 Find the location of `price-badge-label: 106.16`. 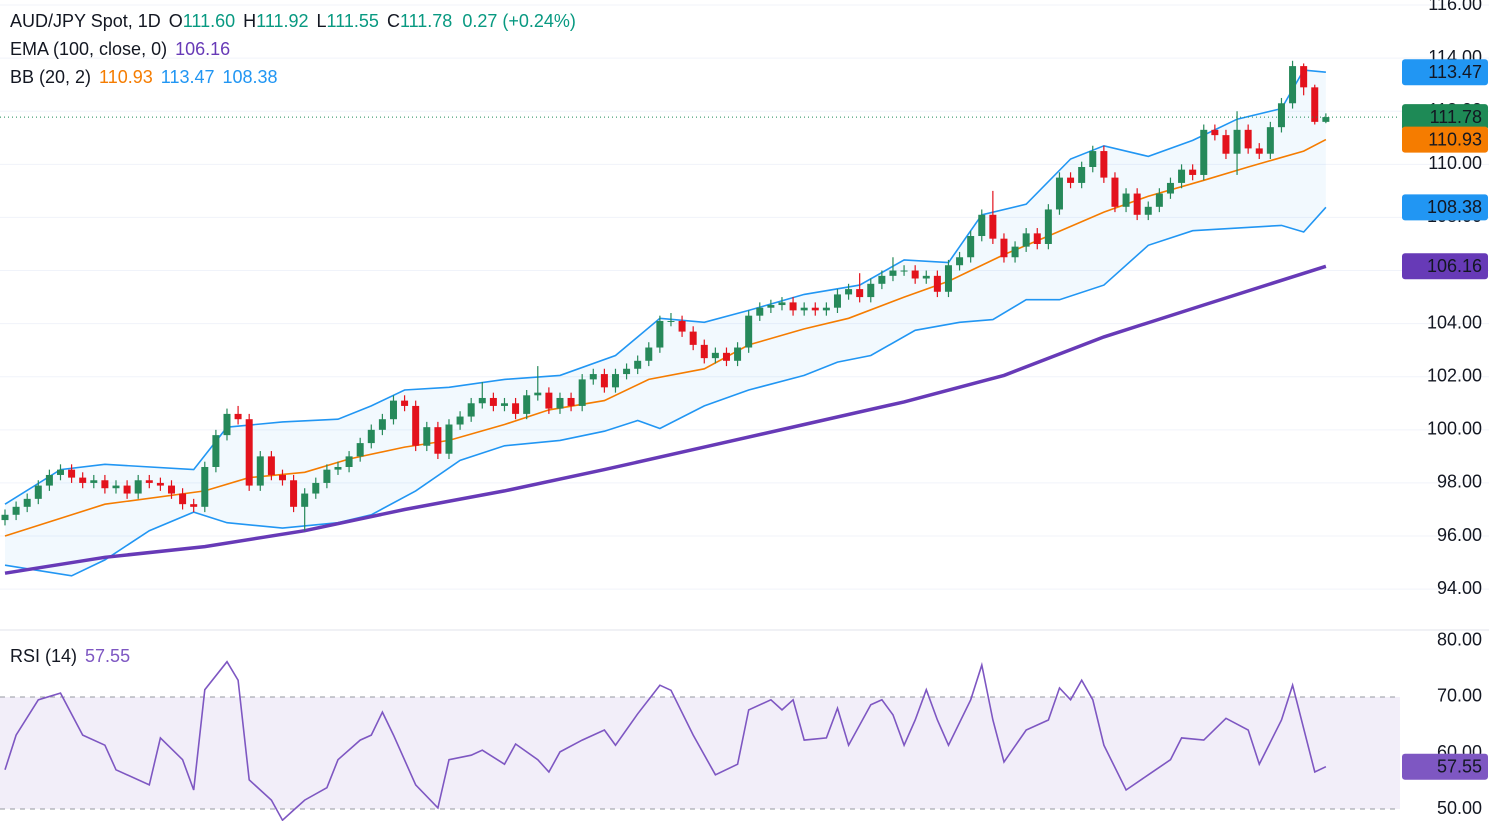

price-badge-label: 106.16 is located at coordinates (1454, 266).